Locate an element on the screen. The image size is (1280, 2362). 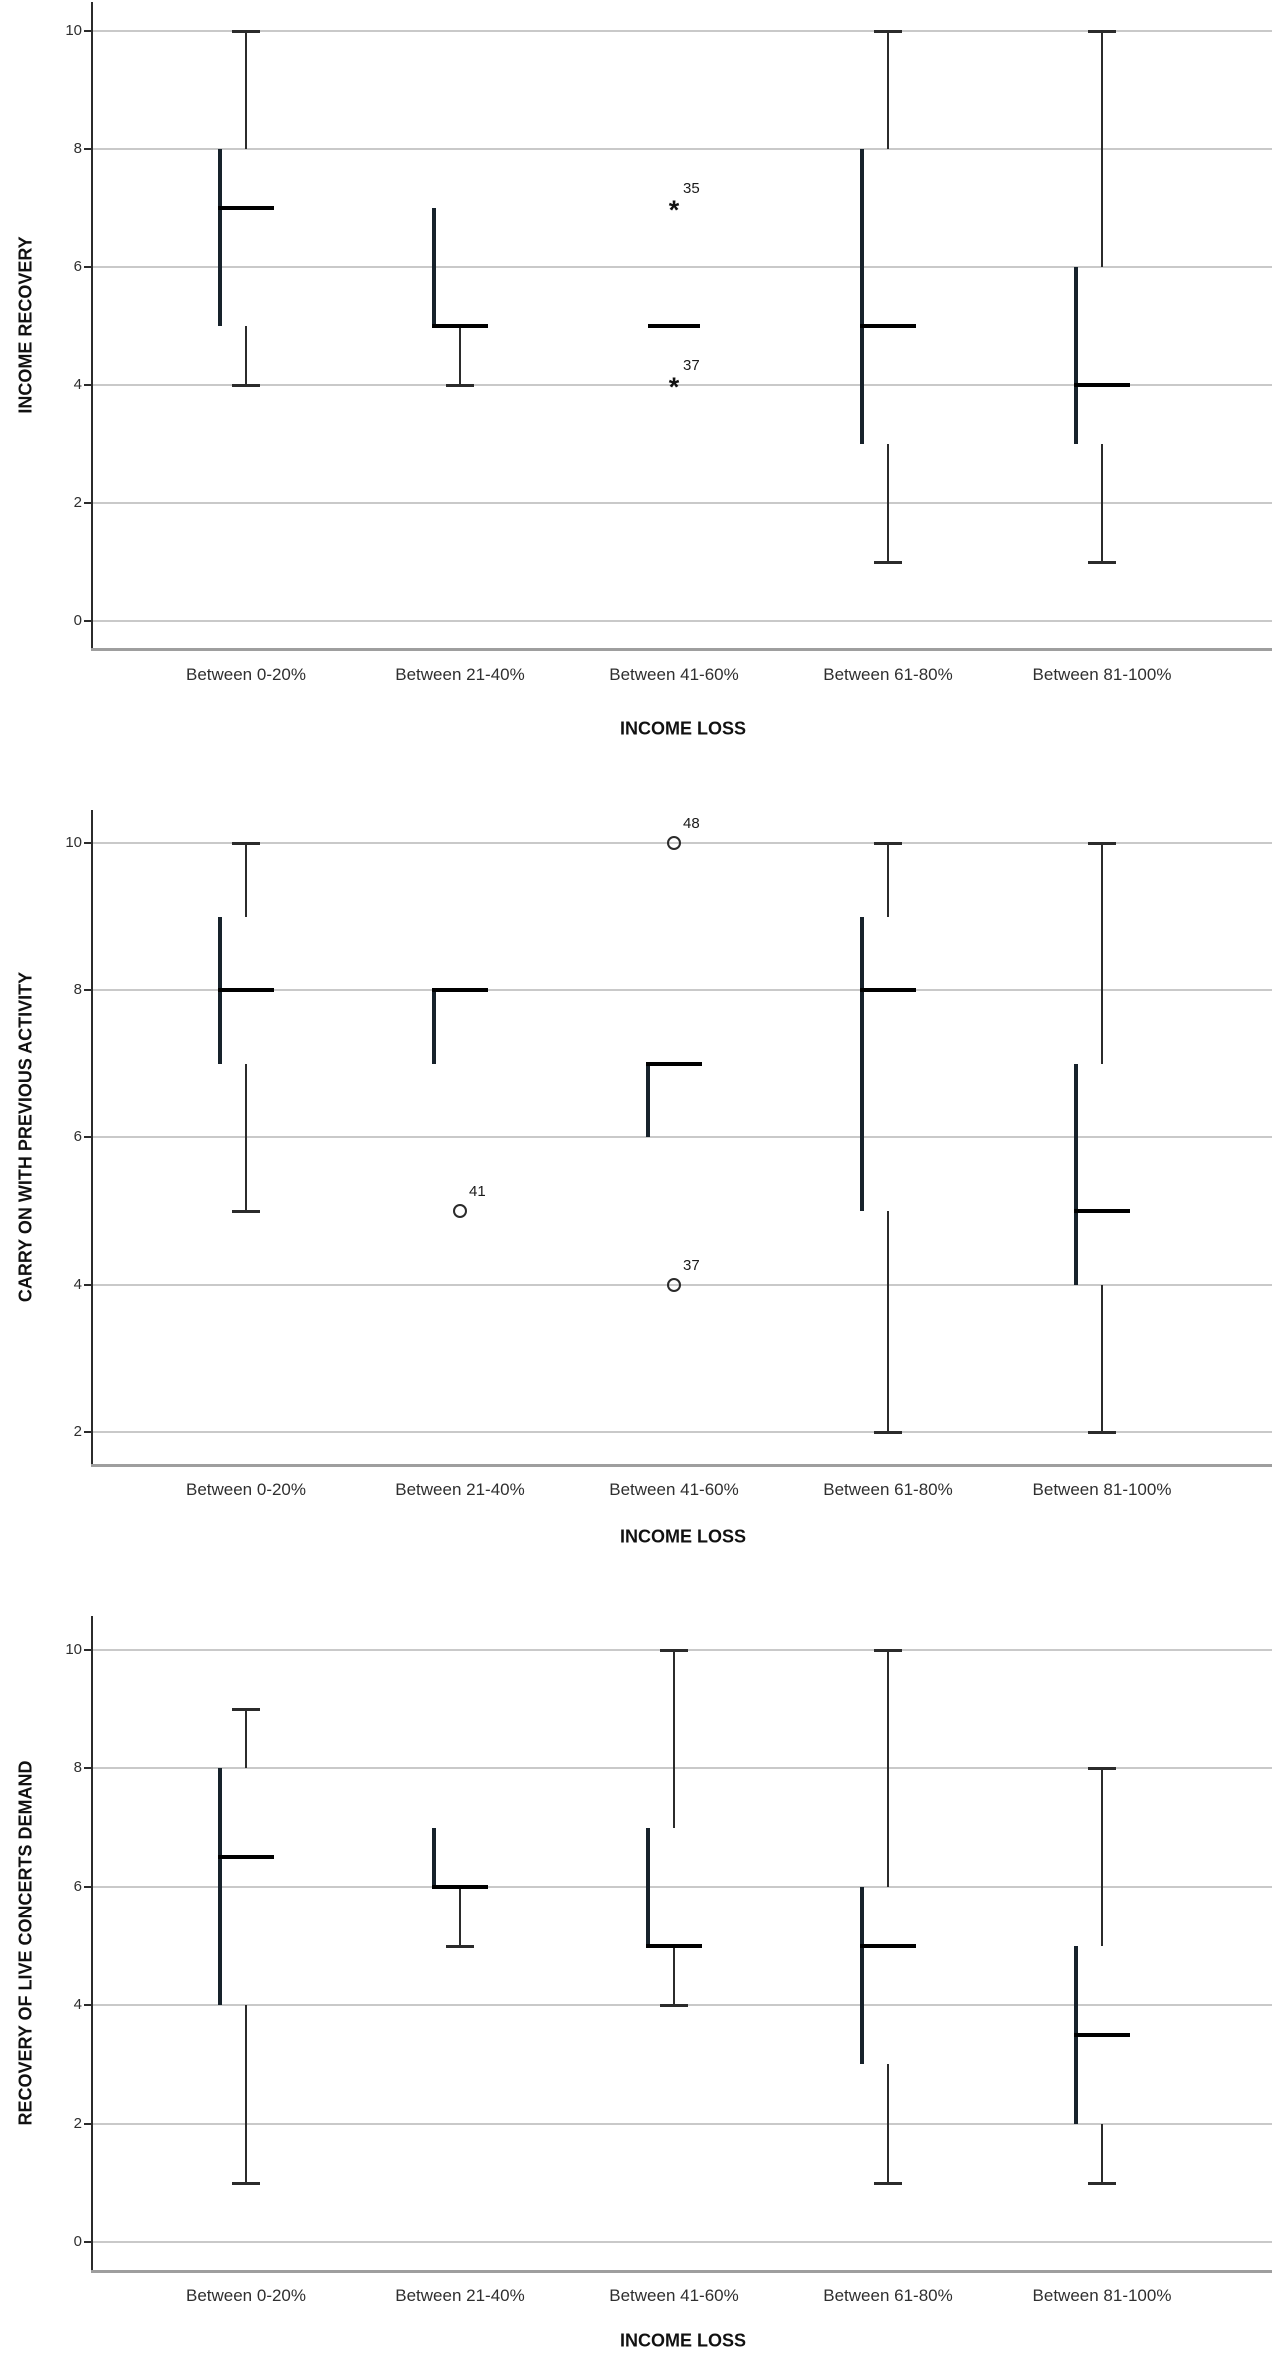
y-axis-line is located at coordinates (92, 1943).